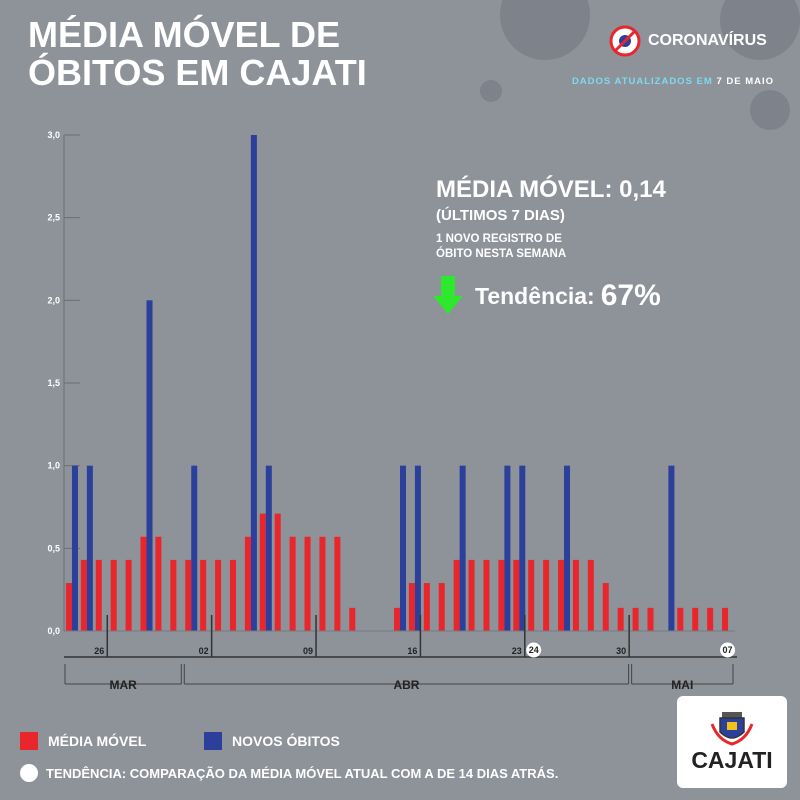 The width and height of the screenshot is (800, 800). What do you see at coordinates (501, 254) in the screenshot?
I see `records-line-2: ÓBITO NESTA SEMANA` at bounding box center [501, 254].